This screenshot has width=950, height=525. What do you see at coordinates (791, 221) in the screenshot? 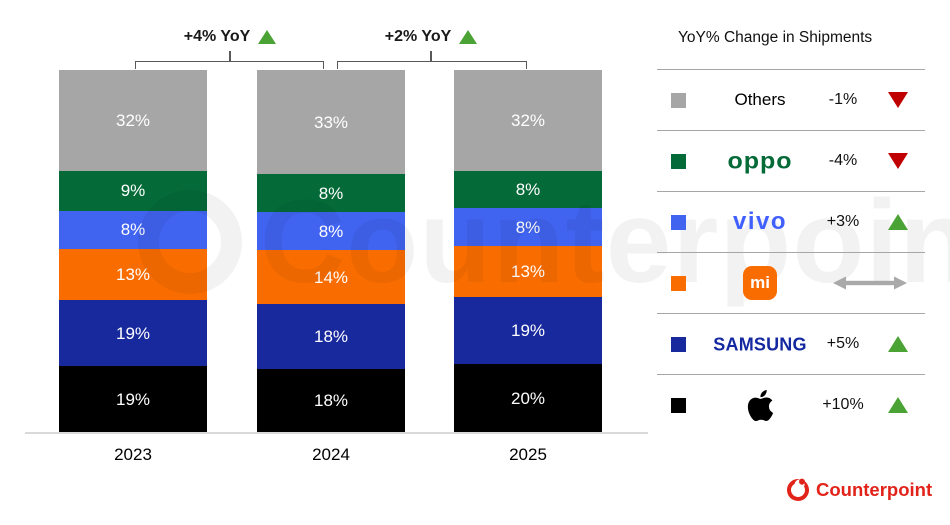
I see `legend-row-vivo: vivo +3%` at bounding box center [791, 221].